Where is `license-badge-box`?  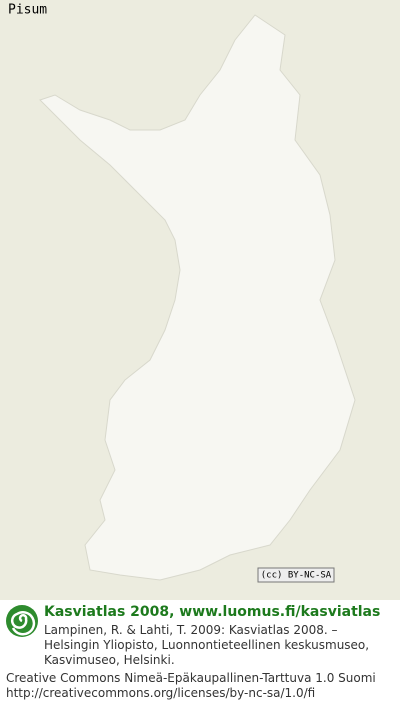
license-badge-box is located at coordinates (296, 575).